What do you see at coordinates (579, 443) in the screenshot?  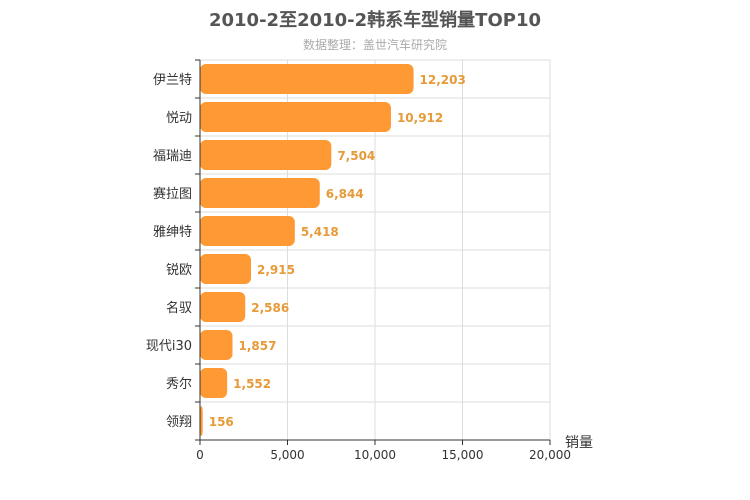 I see `x-axis-title: 销量` at bounding box center [579, 443].